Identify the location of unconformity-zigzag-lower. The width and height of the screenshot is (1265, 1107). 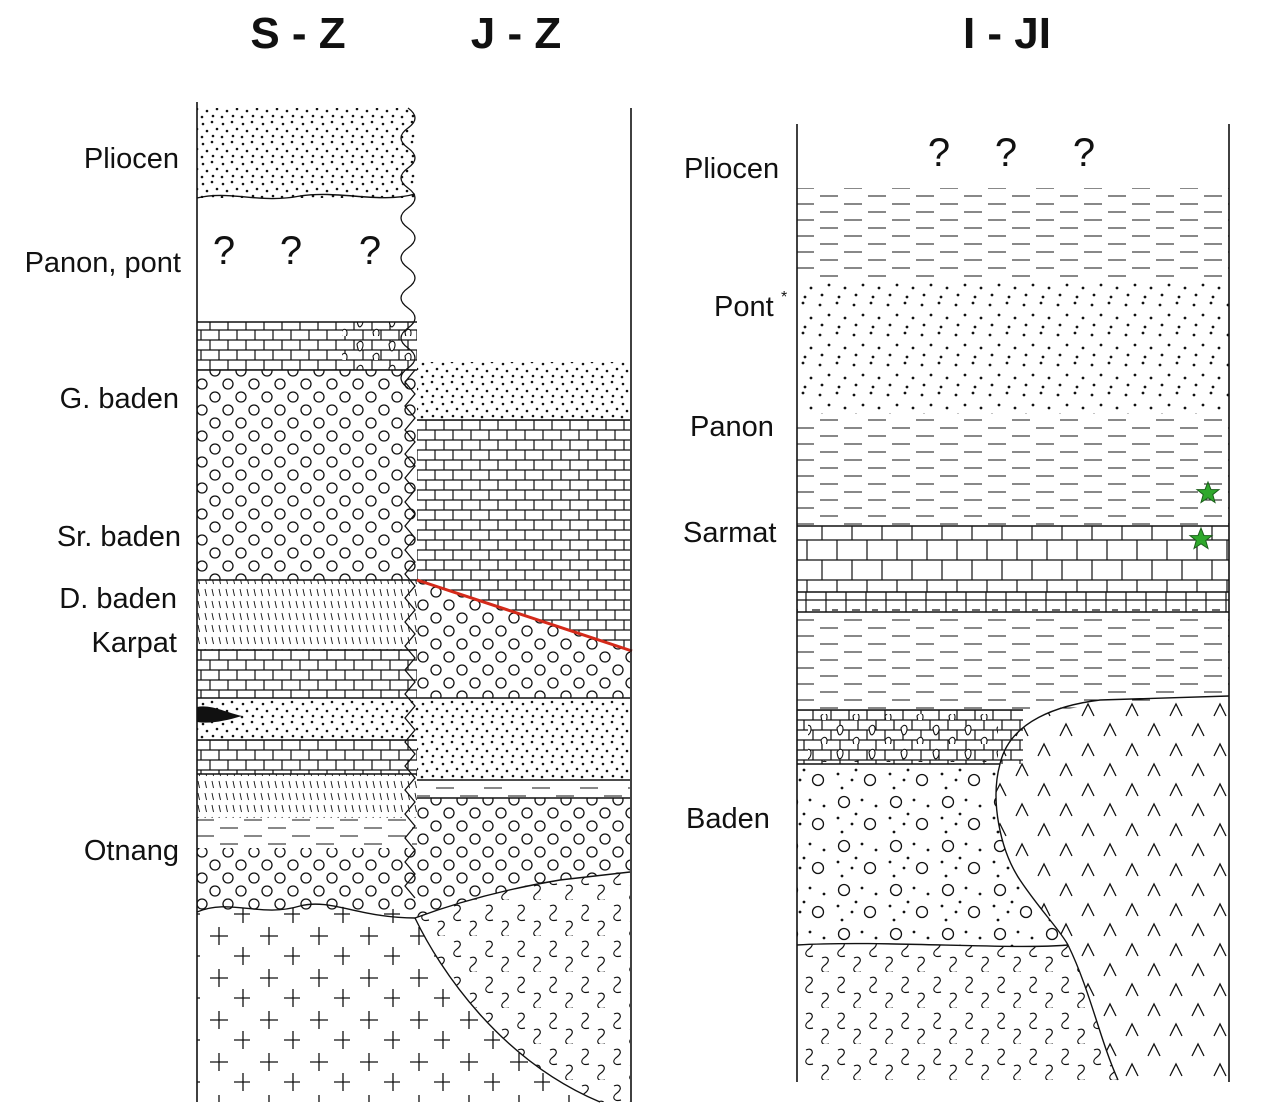
(410, 634).